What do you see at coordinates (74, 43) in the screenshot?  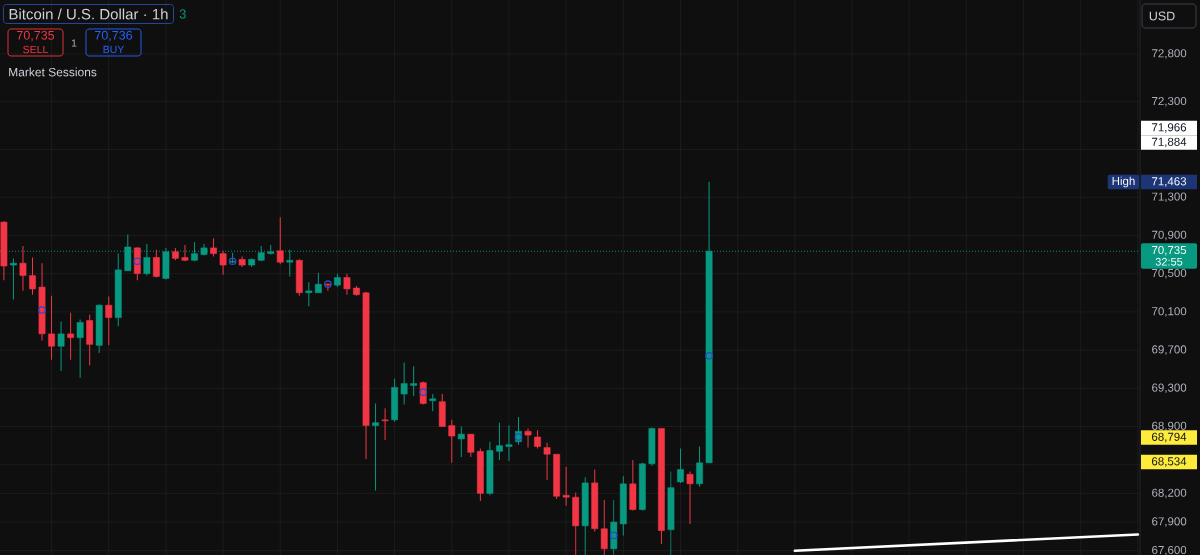 I see `annotation: 1` at bounding box center [74, 43].